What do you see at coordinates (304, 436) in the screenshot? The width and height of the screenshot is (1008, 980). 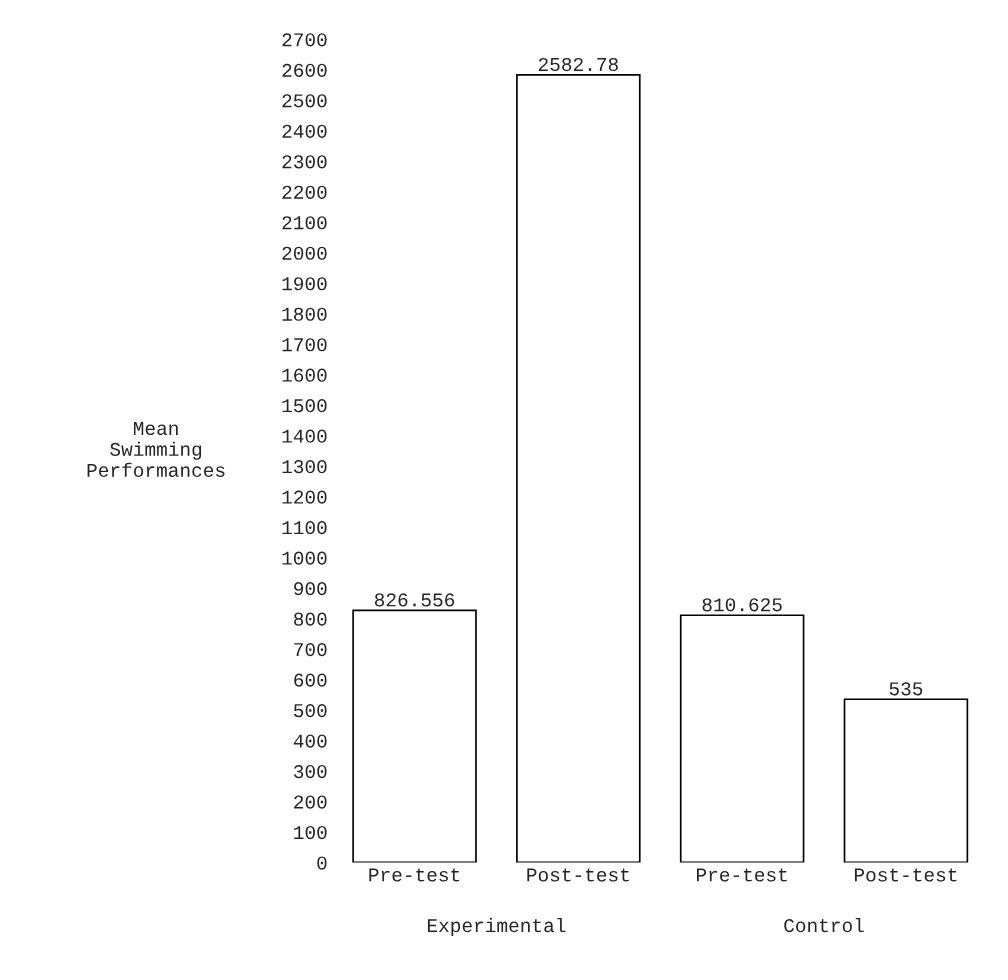 I see `y-tick-label: 1400` at bounding box center [304, 436].